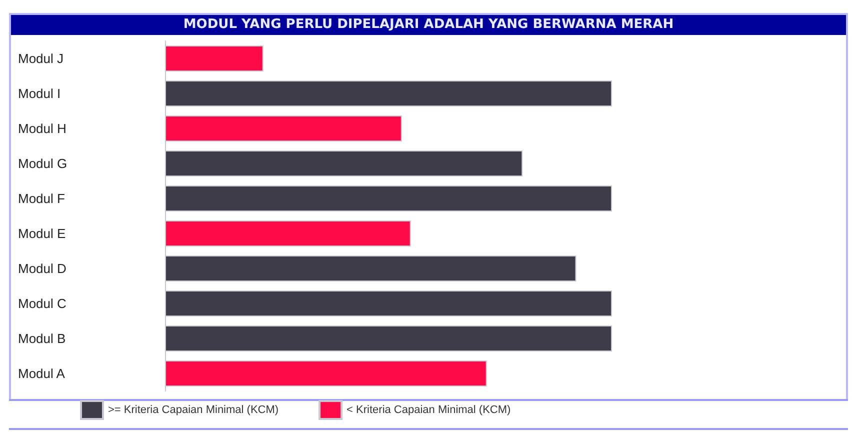  I want to click on y-tick-label: Modul E, so click(42, 233).